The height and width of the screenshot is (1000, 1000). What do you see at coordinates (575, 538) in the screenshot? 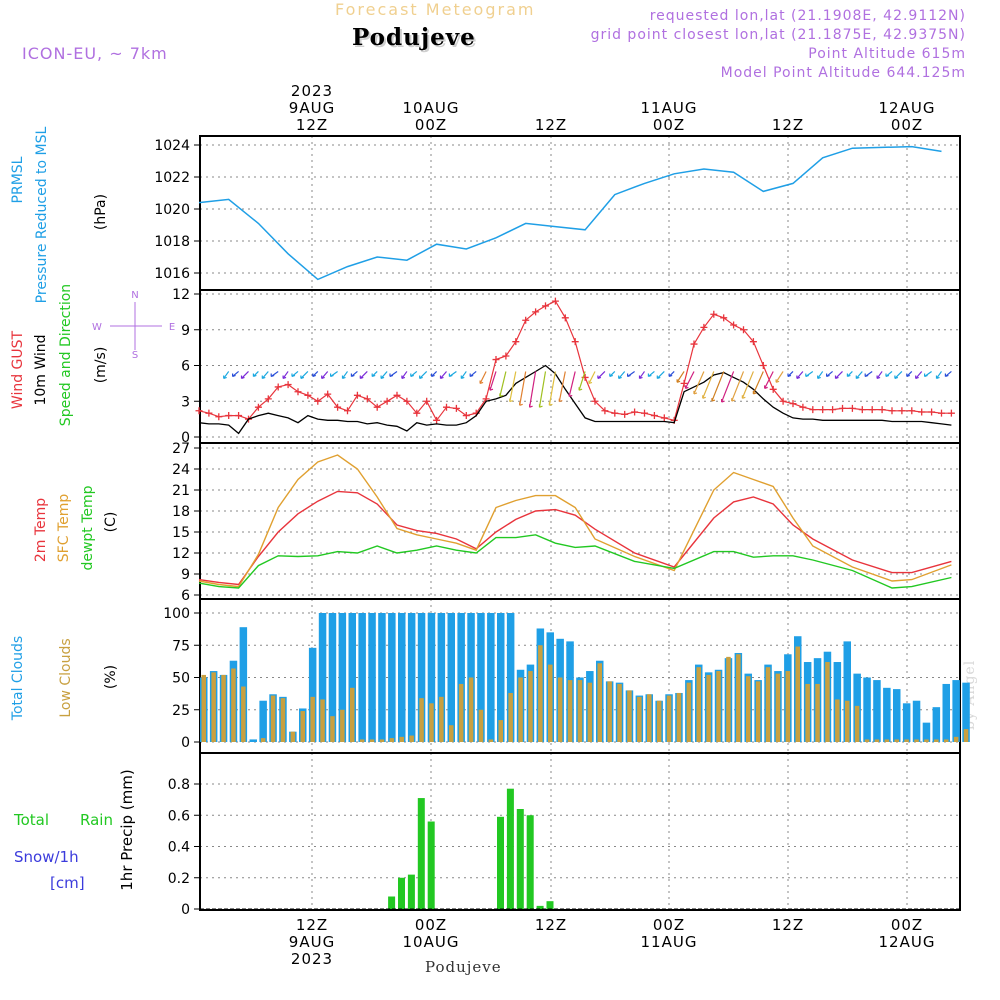
I see `temp-2m-line` at bounding box center [575, 538].